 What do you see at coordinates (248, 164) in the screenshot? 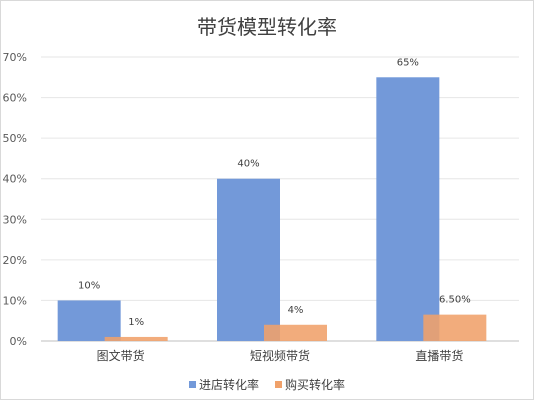
I see `data-label: 40%` at bounding box center [248, 164].